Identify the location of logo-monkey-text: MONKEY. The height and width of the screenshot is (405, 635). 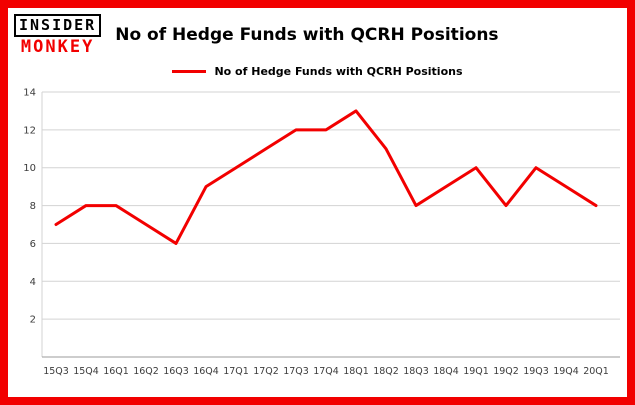
(57, 47).